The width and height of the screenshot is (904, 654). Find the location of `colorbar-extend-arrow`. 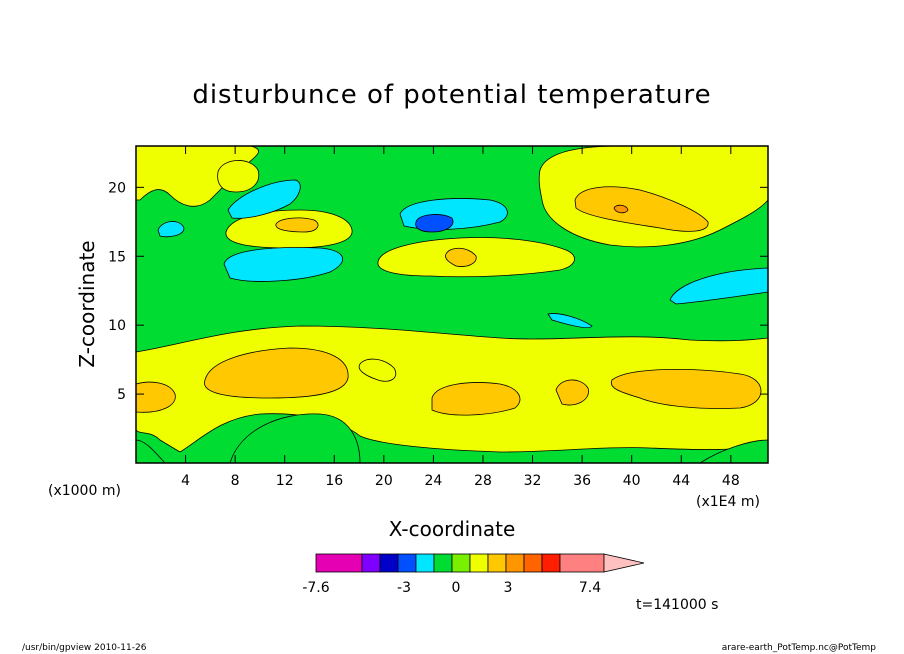

colorbar-extend-arrow is located at coordinates (624, 563).